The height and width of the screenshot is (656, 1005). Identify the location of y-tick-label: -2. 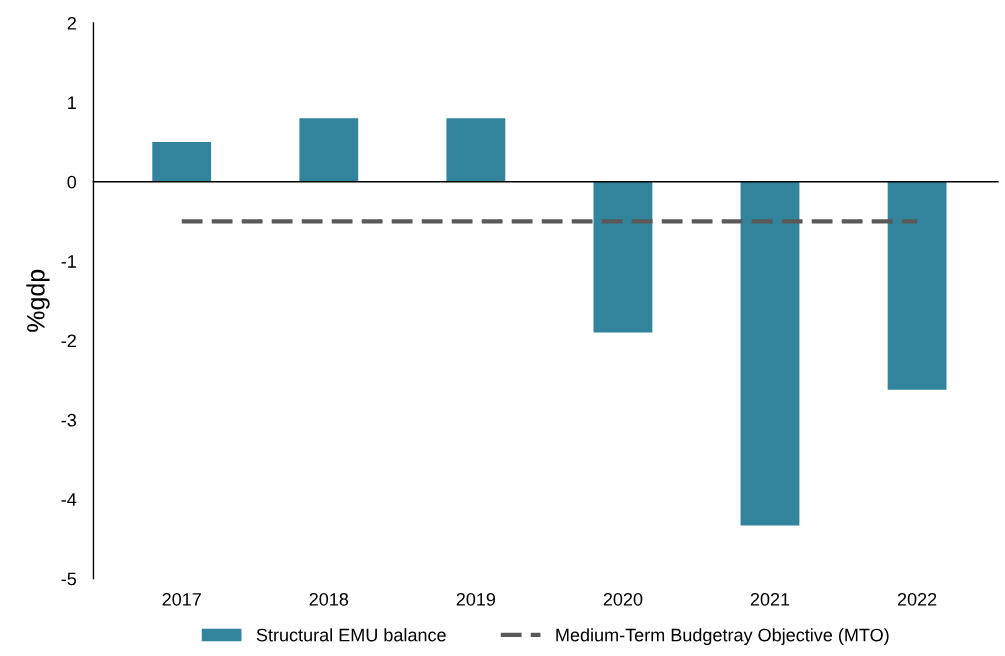
(68, 341).